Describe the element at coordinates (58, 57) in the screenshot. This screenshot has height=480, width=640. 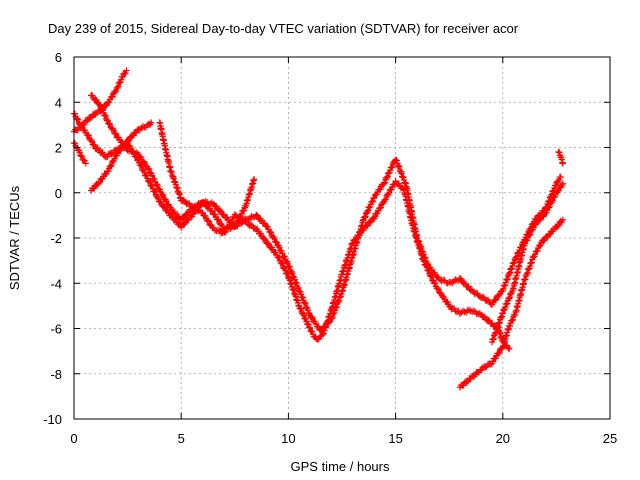
I see `y-tick-label: 6` at that location.